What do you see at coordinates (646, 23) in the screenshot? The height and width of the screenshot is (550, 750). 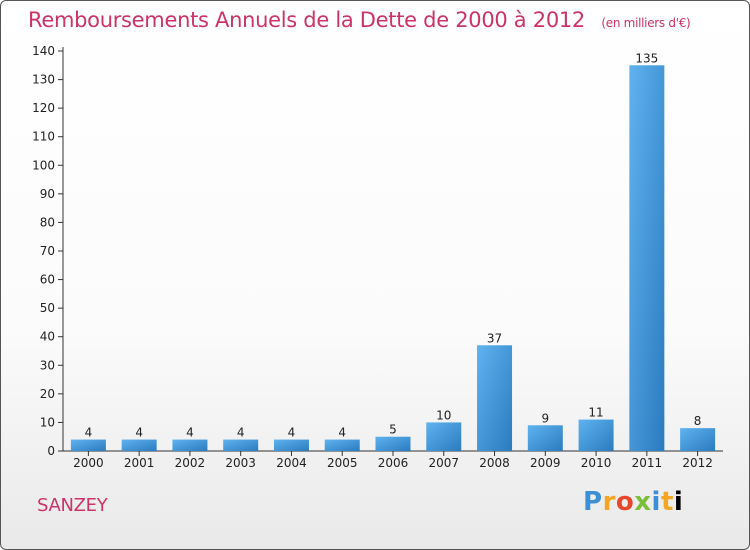 I see `chart-unit: (en milliers d'€)` at bounding box center [646, 23].